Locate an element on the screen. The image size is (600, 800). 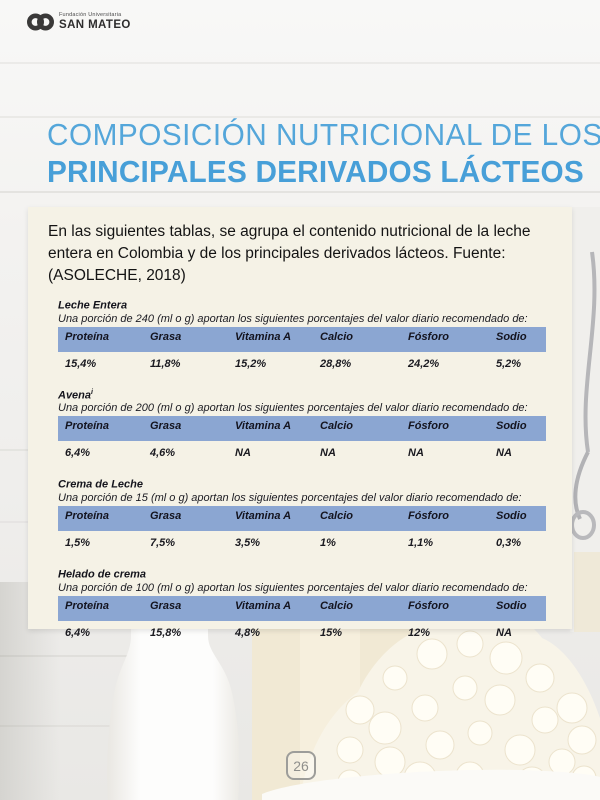
data-cell: 15,2% is located at coordinates (251, 363).